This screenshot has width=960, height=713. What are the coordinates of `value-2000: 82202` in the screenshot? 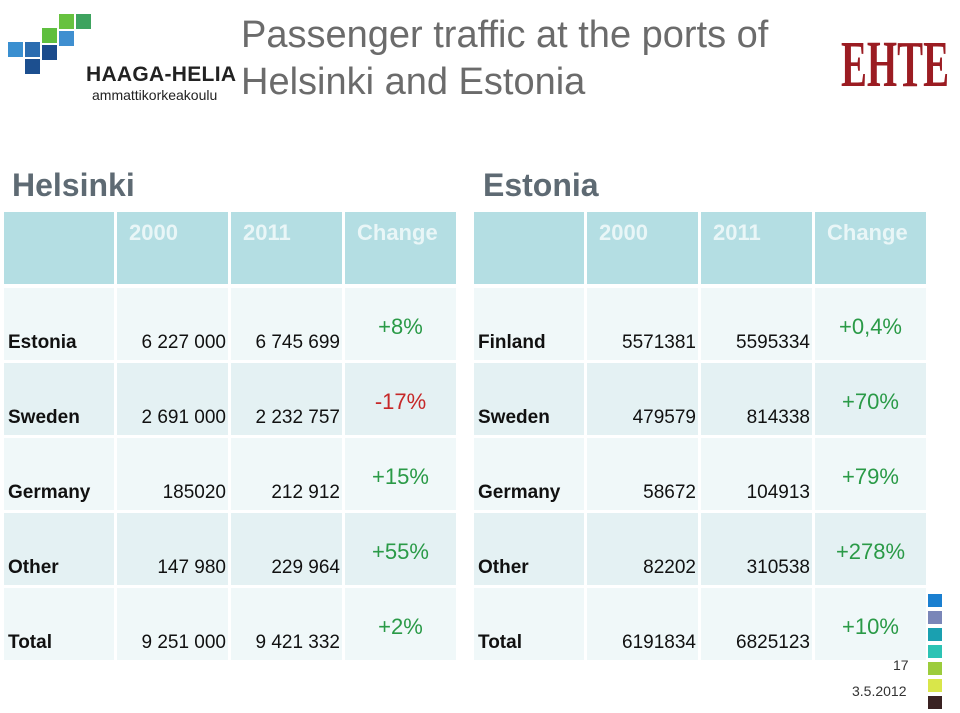 It's located at (669, 567).